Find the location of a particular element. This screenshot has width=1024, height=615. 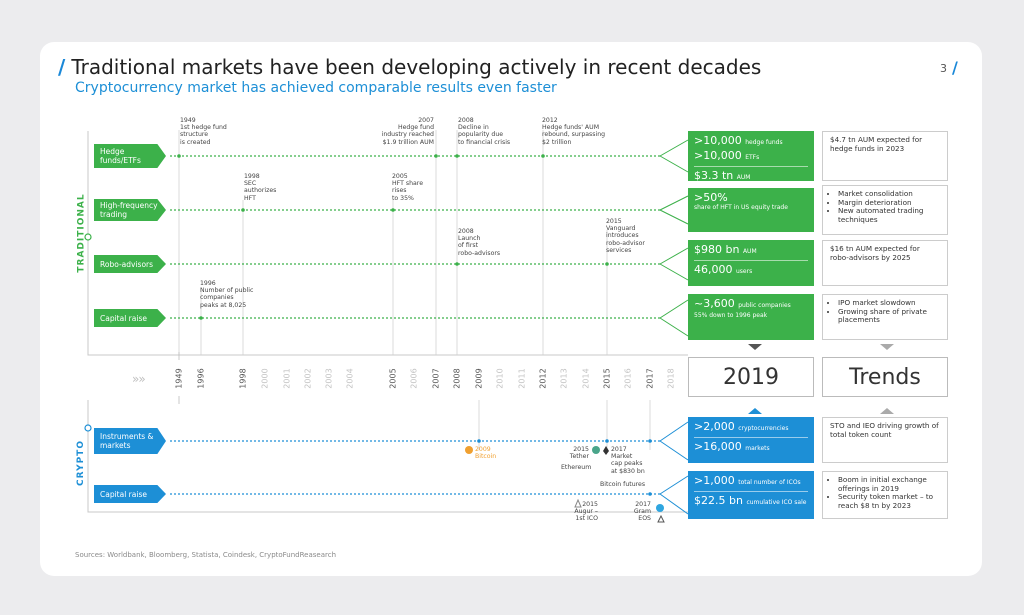

event-1949-hedge-fund: 1949 1st hedge fund structure is created is located at coordinates (203, 131).